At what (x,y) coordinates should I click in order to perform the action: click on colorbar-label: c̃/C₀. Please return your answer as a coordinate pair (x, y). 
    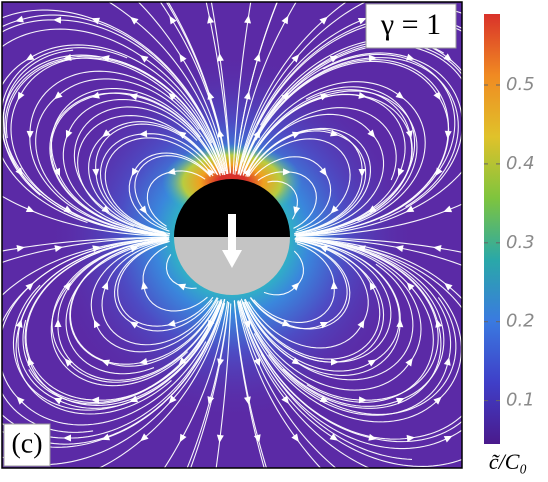
    Looking at the image, I should click on (508, 461).